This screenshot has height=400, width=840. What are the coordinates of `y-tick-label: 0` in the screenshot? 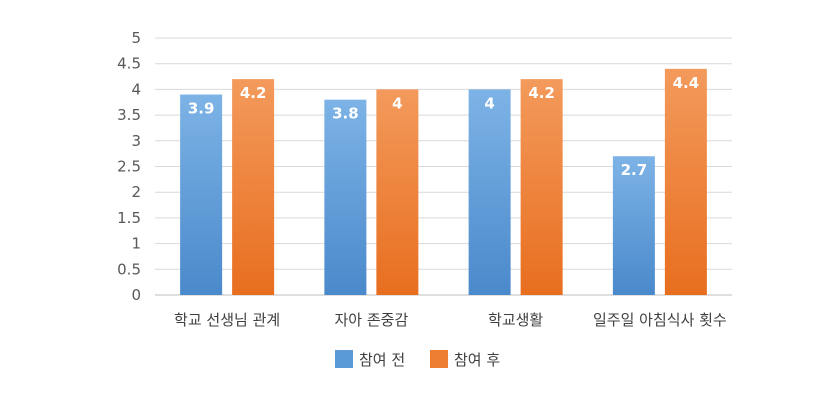 It's located at (136, 295).